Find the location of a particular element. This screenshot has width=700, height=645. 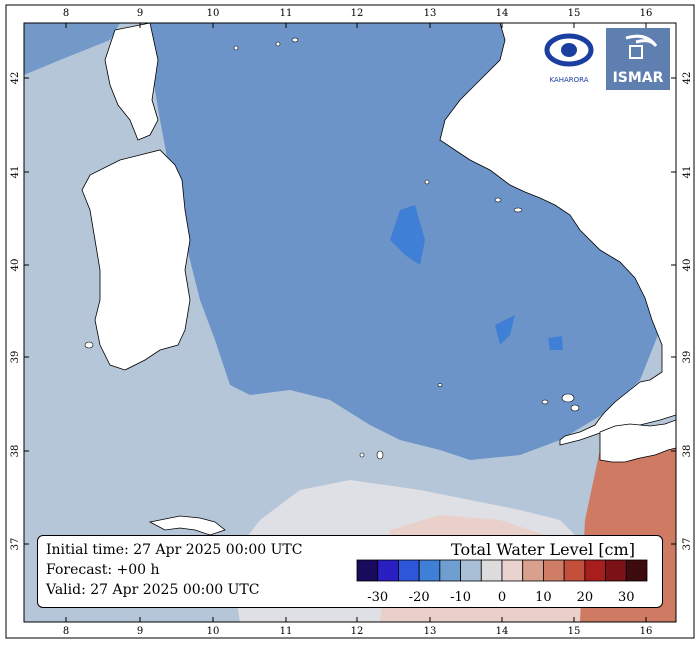

colorbar-tick-label: 10 is located at coordinates (543, 597).